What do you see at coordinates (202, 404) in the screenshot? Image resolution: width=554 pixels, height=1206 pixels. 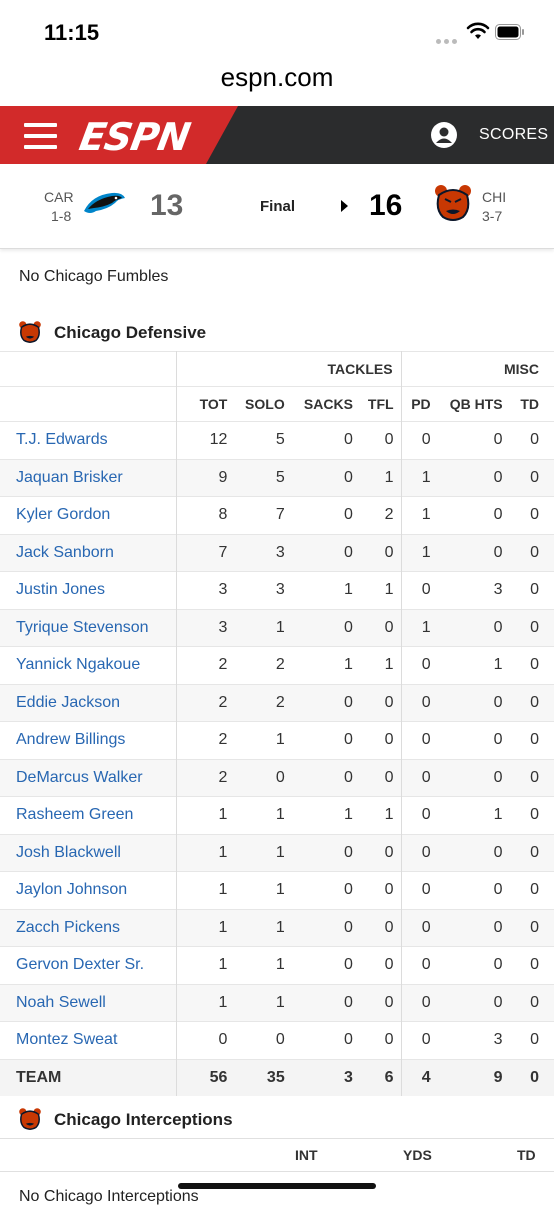 I see `col-tot: TOT` at bounding box center [202, 404].